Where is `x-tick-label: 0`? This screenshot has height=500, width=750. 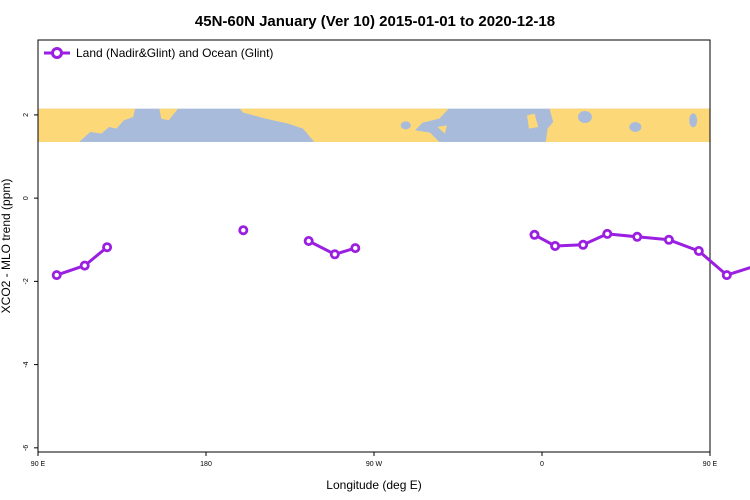
x-tick-label: 0 is located at coordinates (542, 464).